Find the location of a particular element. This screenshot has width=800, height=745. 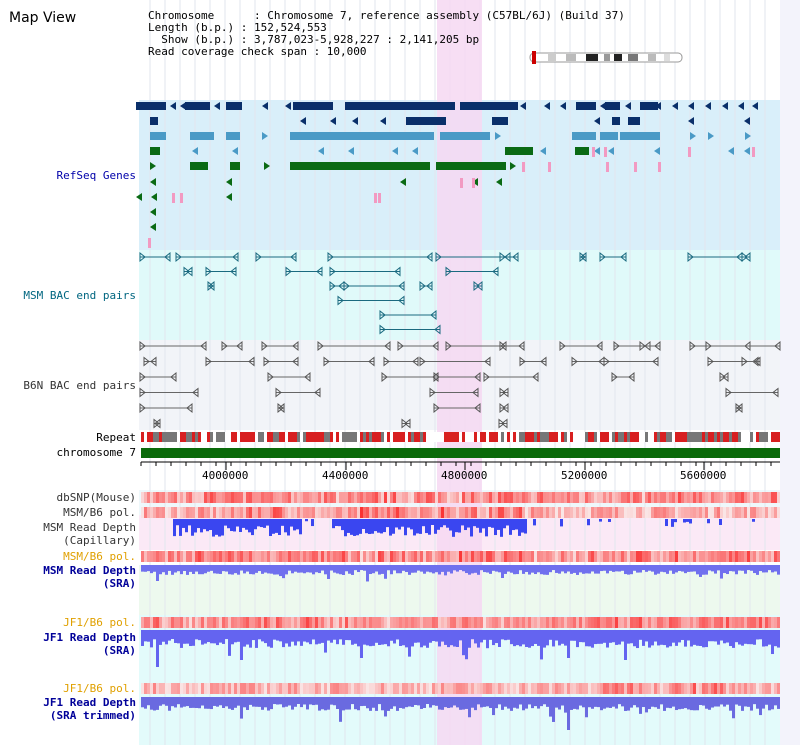

gene-arrow is located at coordinates (229, 182).